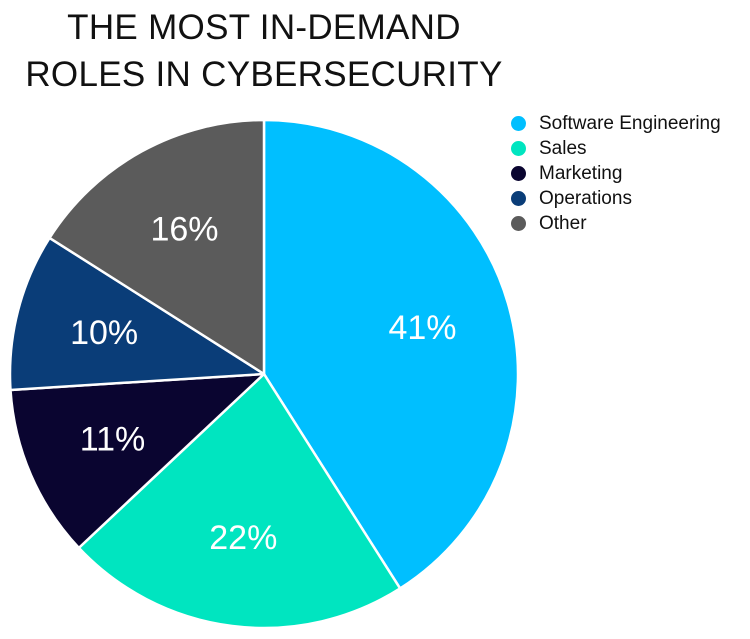  Describe the element at coordinates (104, 333) in the screenshot. I see `pie-label-operations: 10%` at that location.